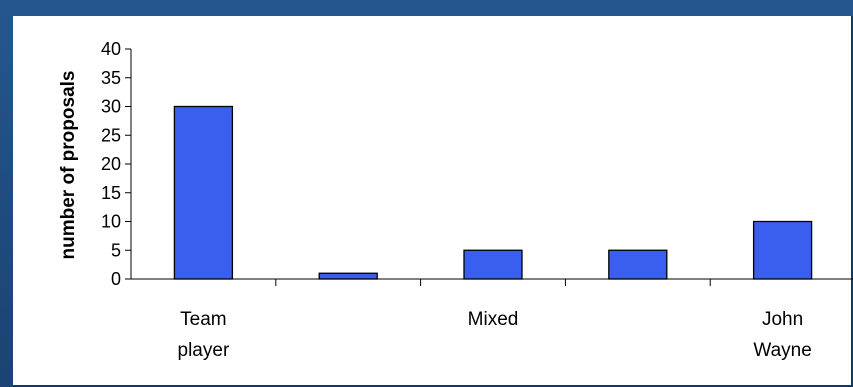 The width and height of the screenshot is (853, 387). Describe the element at coordinates (495, 335) in the screenshot. I see `x-category-labels: Team player Mixed John Wayne` at that location.